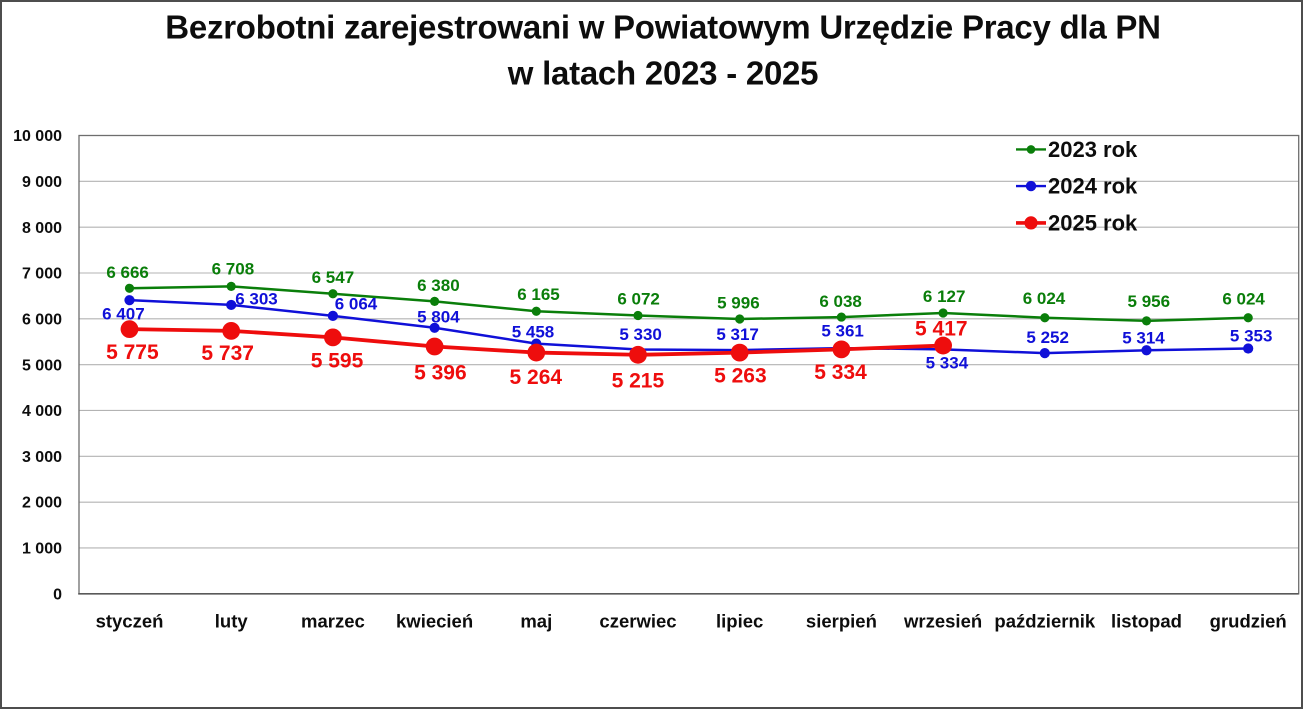  I want to click on svg-text: 6 038, so click(840, 301).